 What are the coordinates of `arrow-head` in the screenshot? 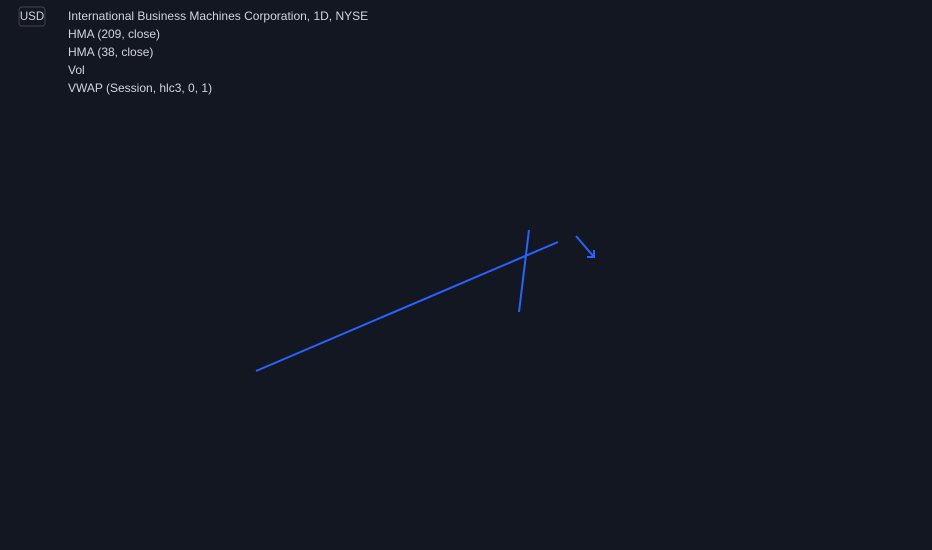 It's located at (591, 254).